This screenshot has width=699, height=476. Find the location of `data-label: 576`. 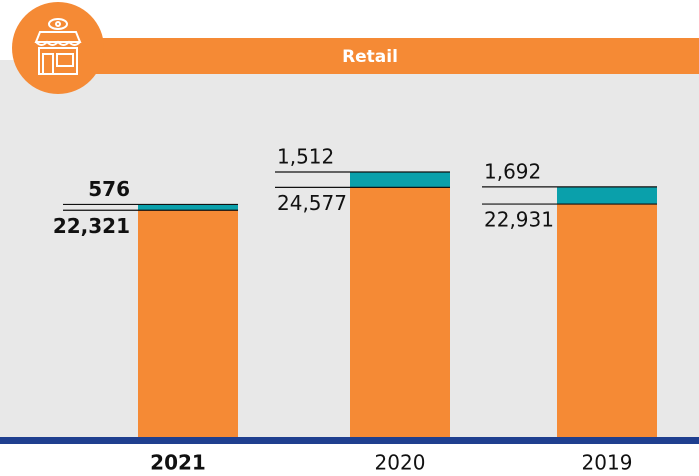

data-label: 576 is located at coordinates (109, 189).